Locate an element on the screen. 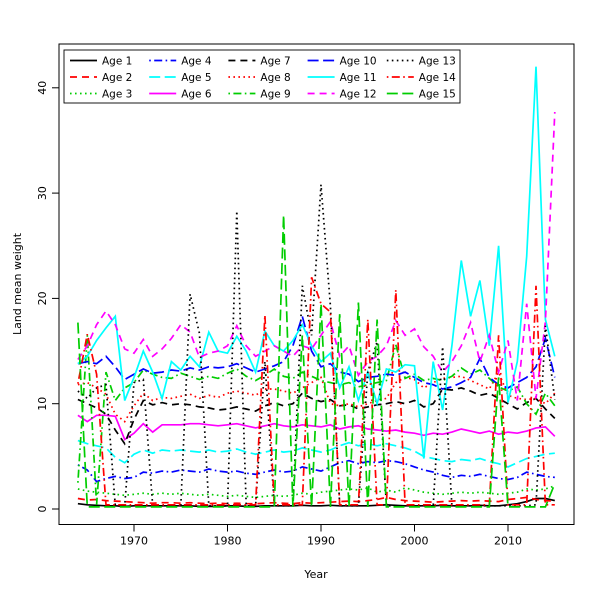 The width and height of the screenshot is (600, 604). legend-label-age-13: Age 13 is located at coordinates (437, 61).